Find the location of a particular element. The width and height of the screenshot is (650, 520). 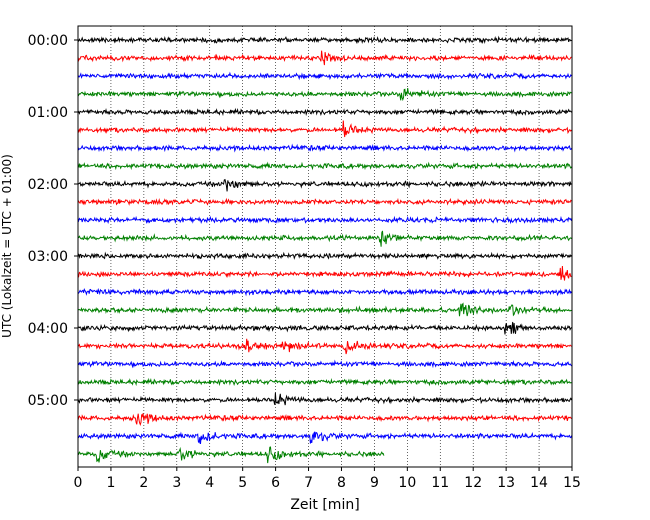

x-tick-label: 13 is located at coordinates (506, 483).